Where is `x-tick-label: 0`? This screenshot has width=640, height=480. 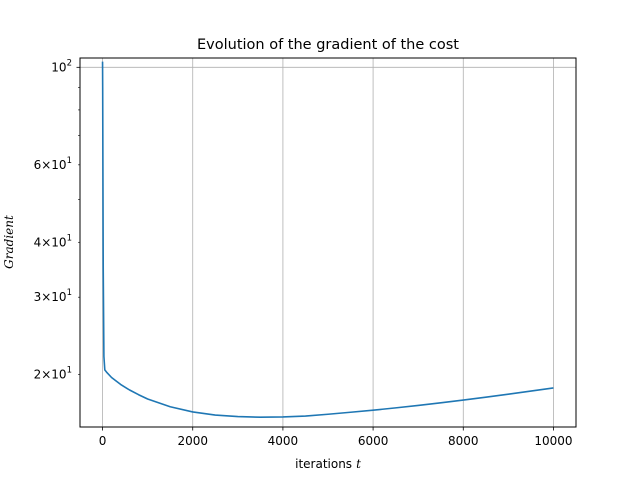 x-tick-label: 0 is located at coordinates (103, 441).